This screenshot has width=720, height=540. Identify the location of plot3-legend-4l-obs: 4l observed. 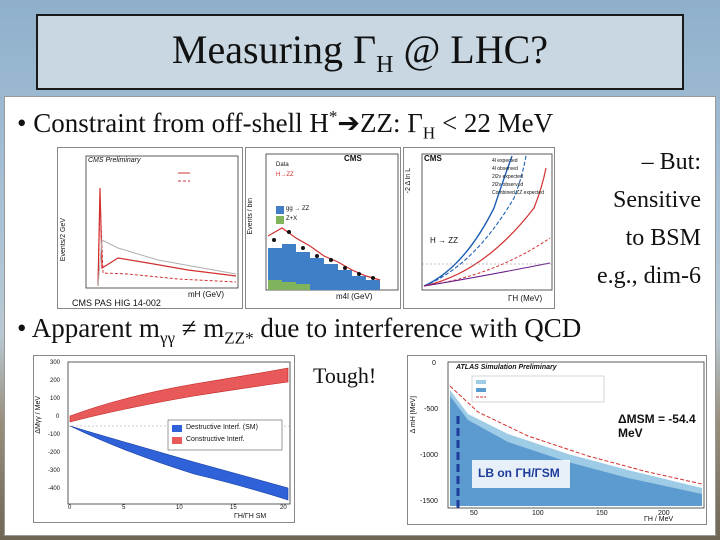
(505, 169).